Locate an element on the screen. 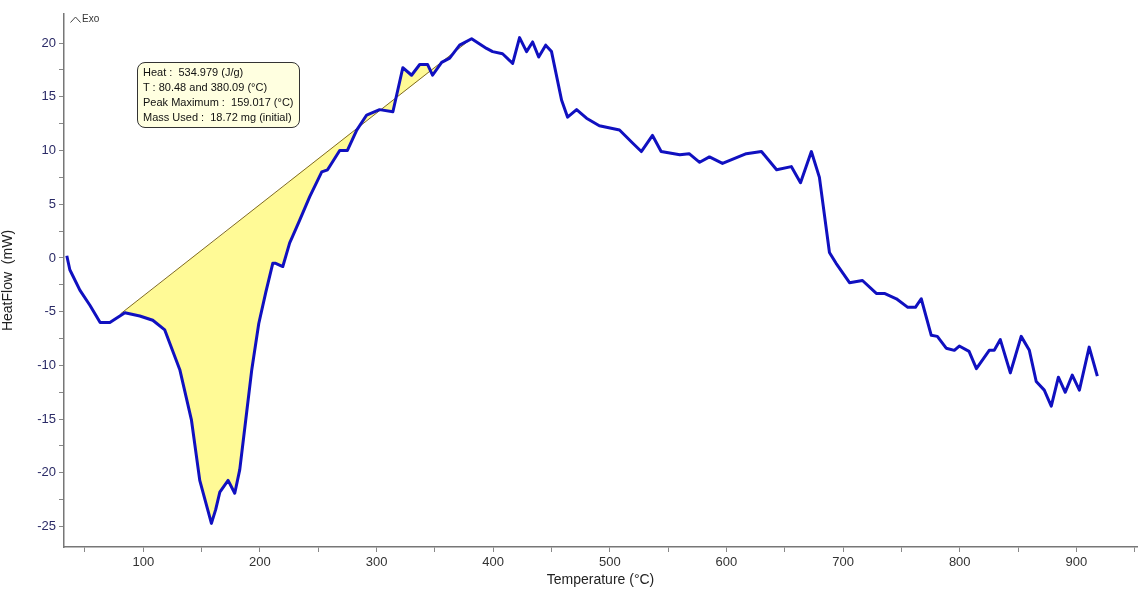 This screenshot has height=589, width=1139. x-tick-label: 800 is located at coordinates (959, 562).